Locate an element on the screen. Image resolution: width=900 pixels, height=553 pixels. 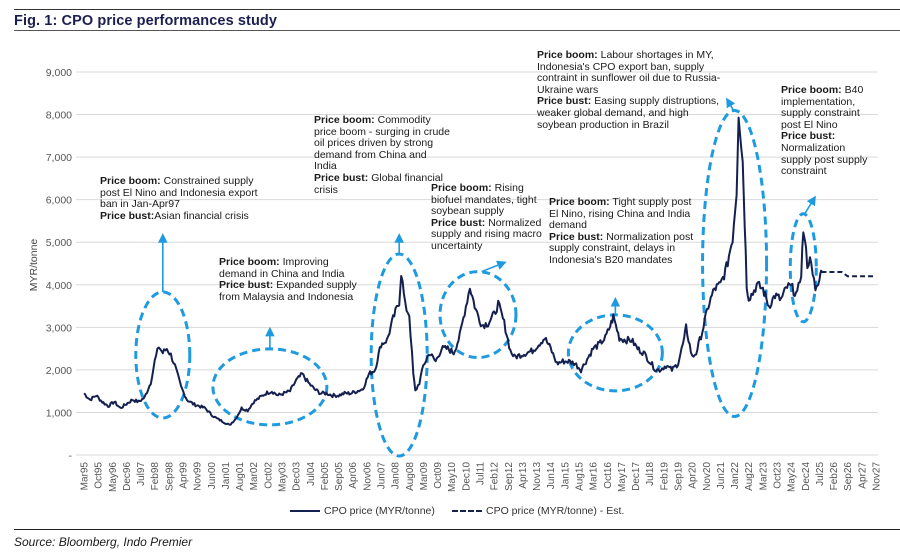
x-tick-label: Apr13 is located at coordinates (523, 475).